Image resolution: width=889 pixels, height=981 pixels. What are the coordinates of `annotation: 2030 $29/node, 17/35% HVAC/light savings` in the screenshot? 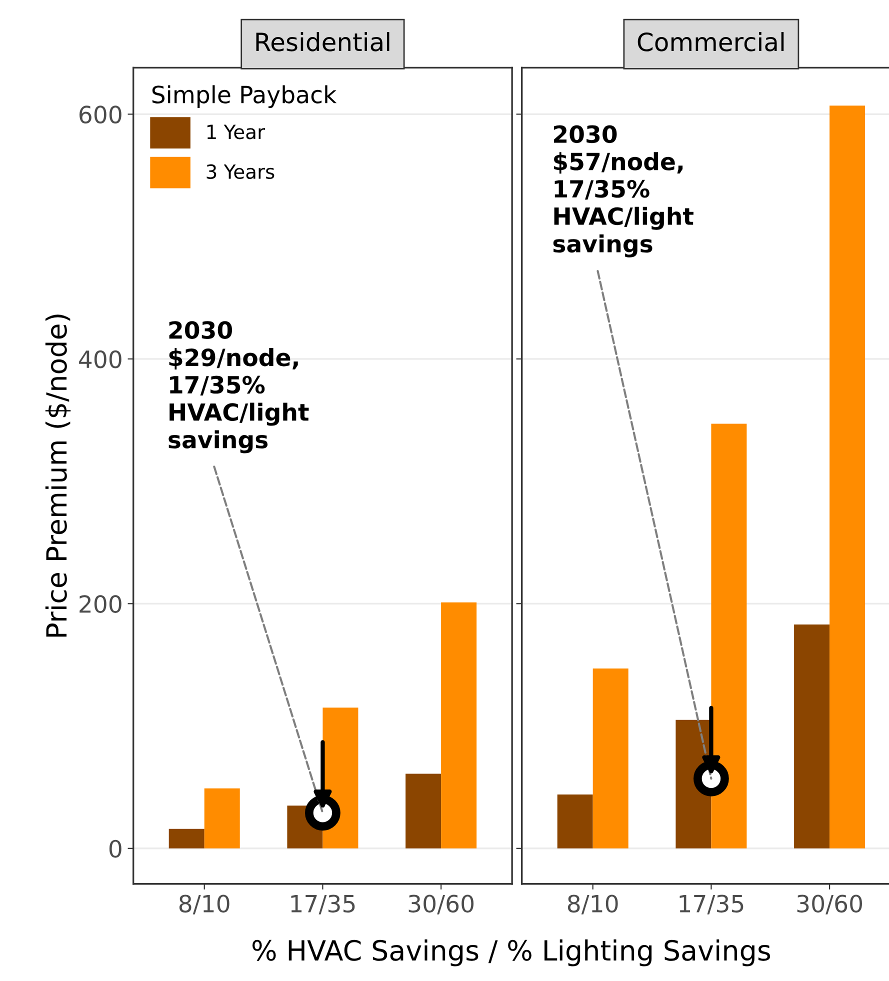 It's located at (238, 387).